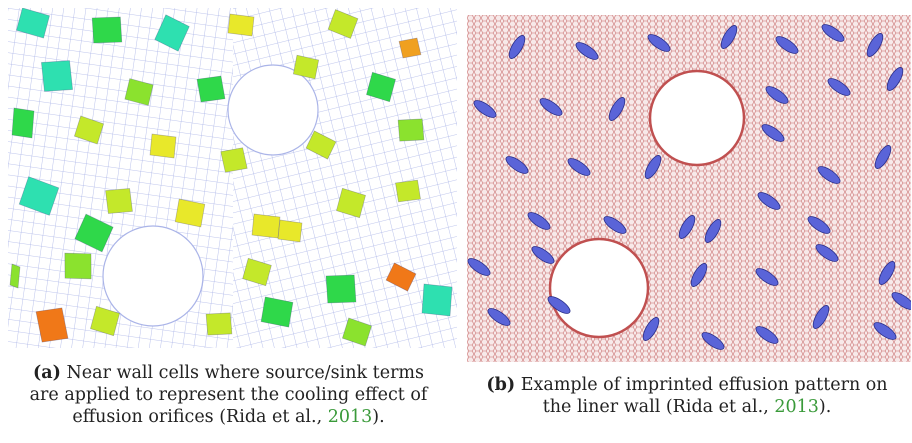 The height and width of the screenshot is (443, 912). I want to click on caption-b-label: (b), so click(501, 385).